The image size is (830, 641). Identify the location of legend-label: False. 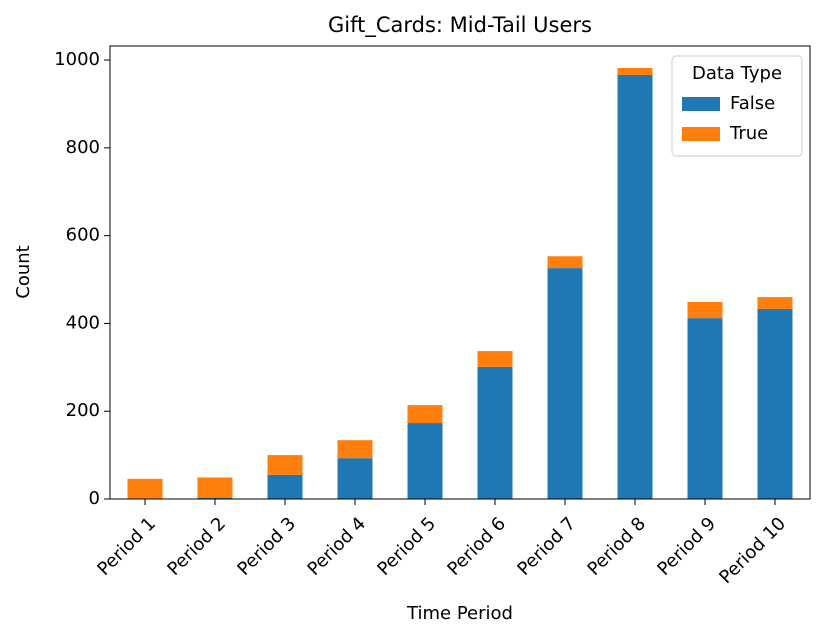
(752, 103).